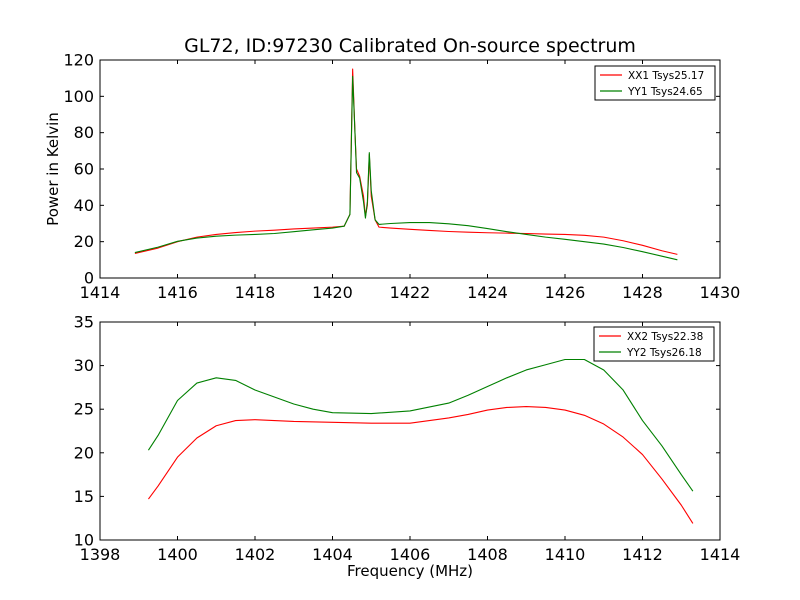 This screenshot has height=600, width=800. Describe the element at coordinates (84, 365) in the screenshot. I see `y-tick-label: 30` at that location.